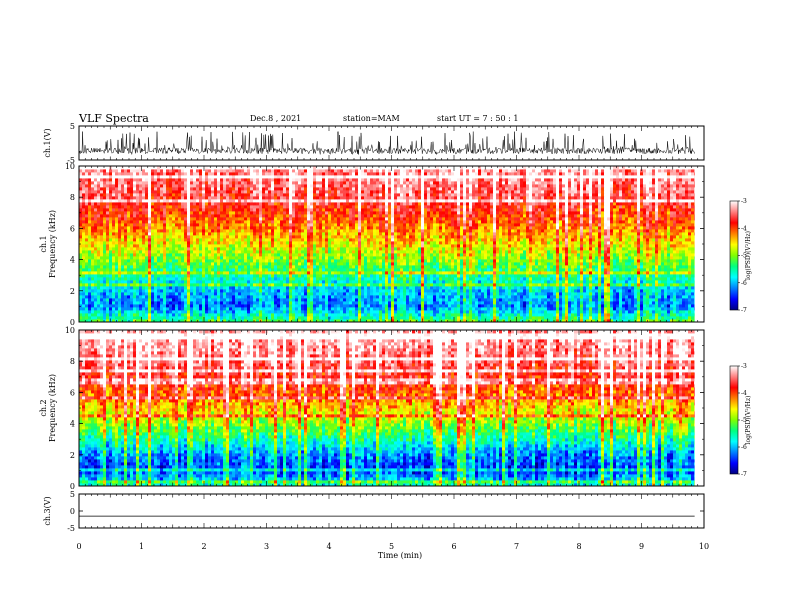 The width and height of the screenshot is (792, 616). I want to click on panel-2-ytick-label: 2, so click(72, 291).